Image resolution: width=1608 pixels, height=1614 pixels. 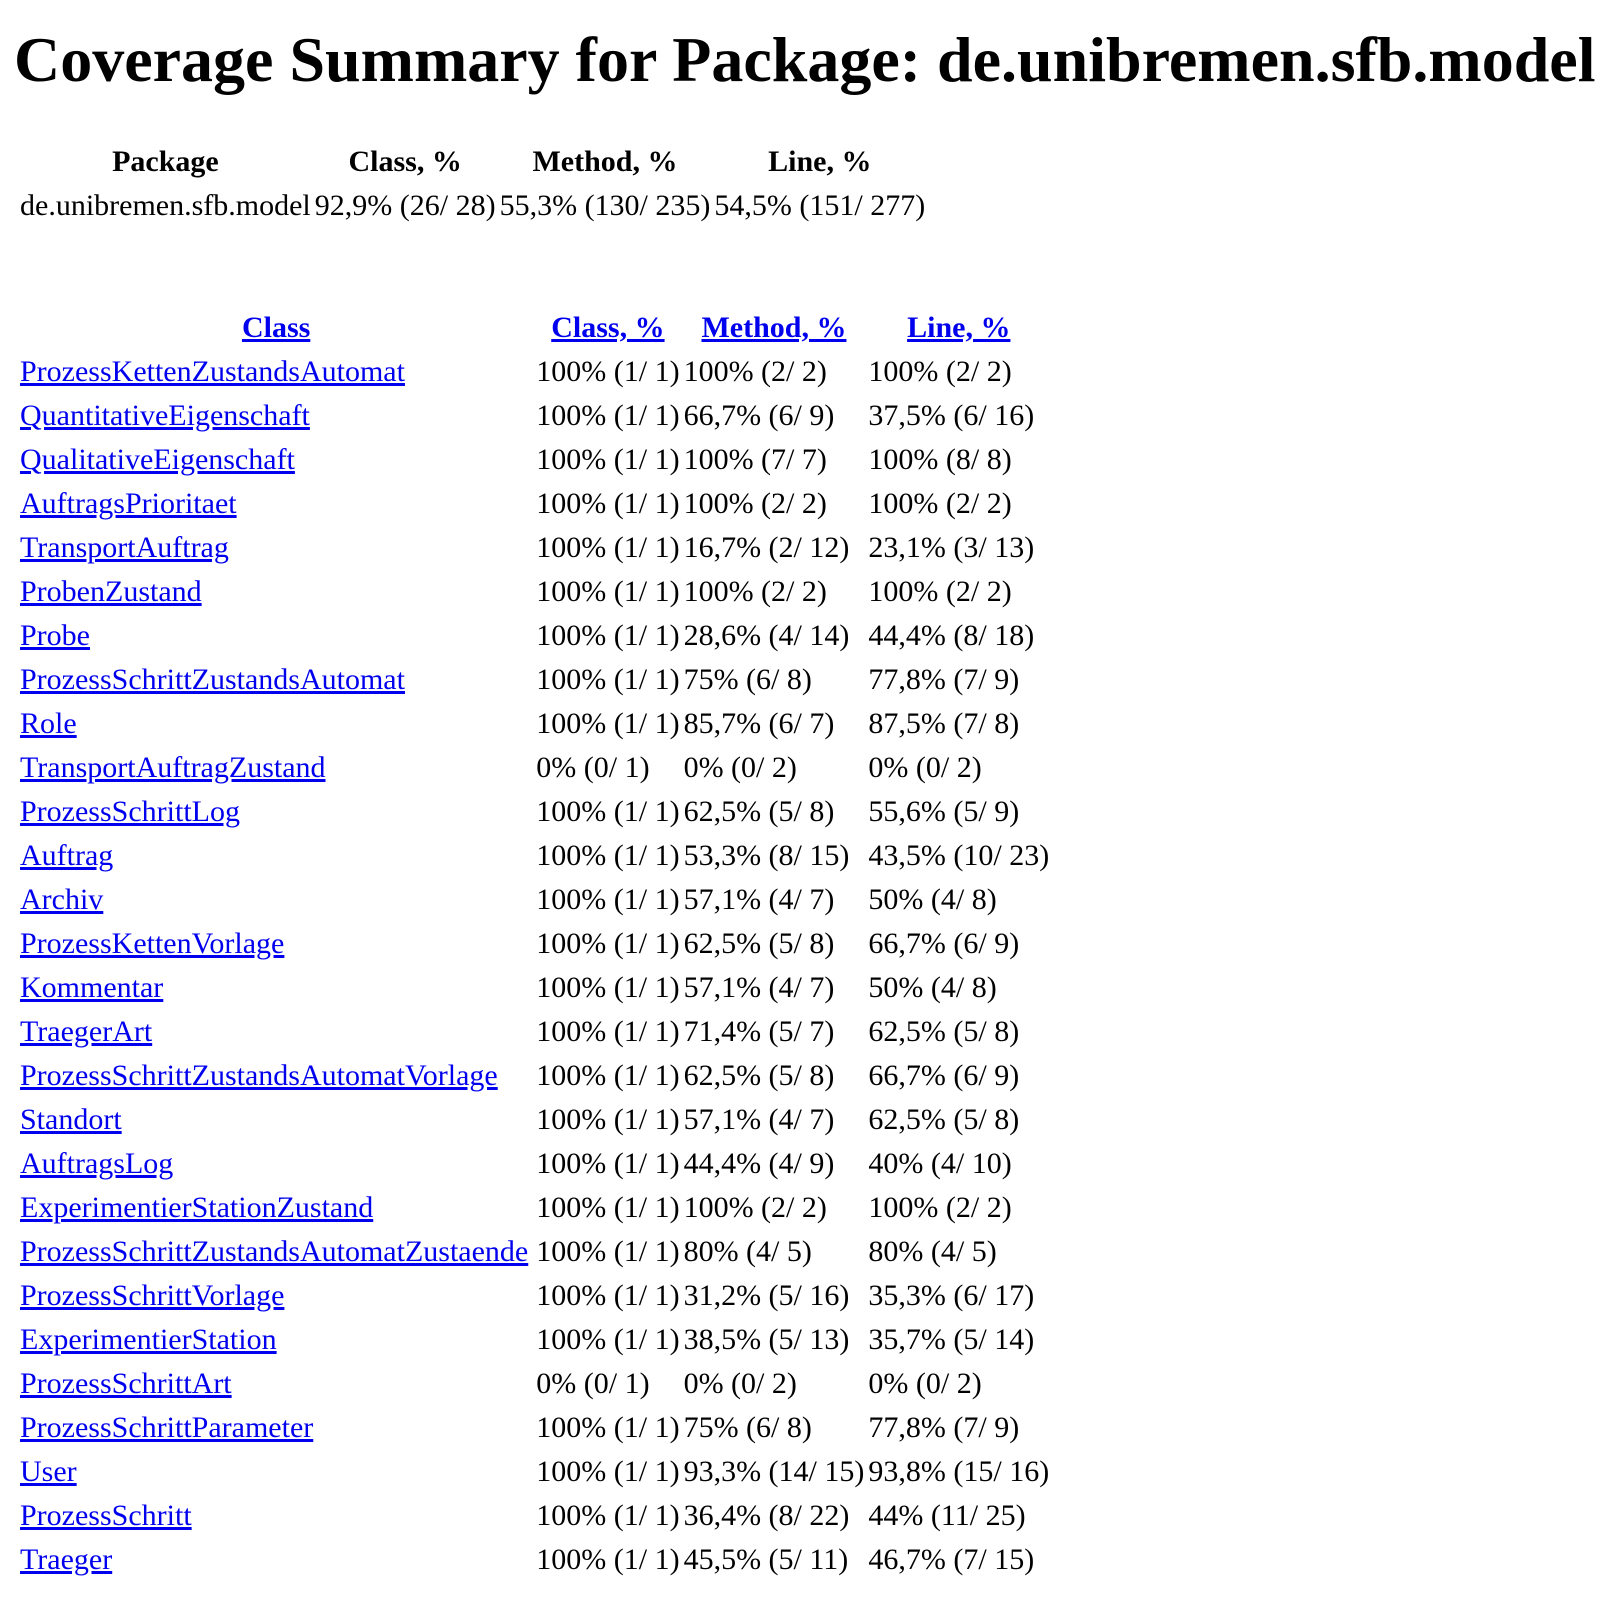 What do you see at coordinates (951, 1295) in the screenshot?
I see `line-pct-cell: 35,3% (6/ 17)` at bounding box center [951, 1295].